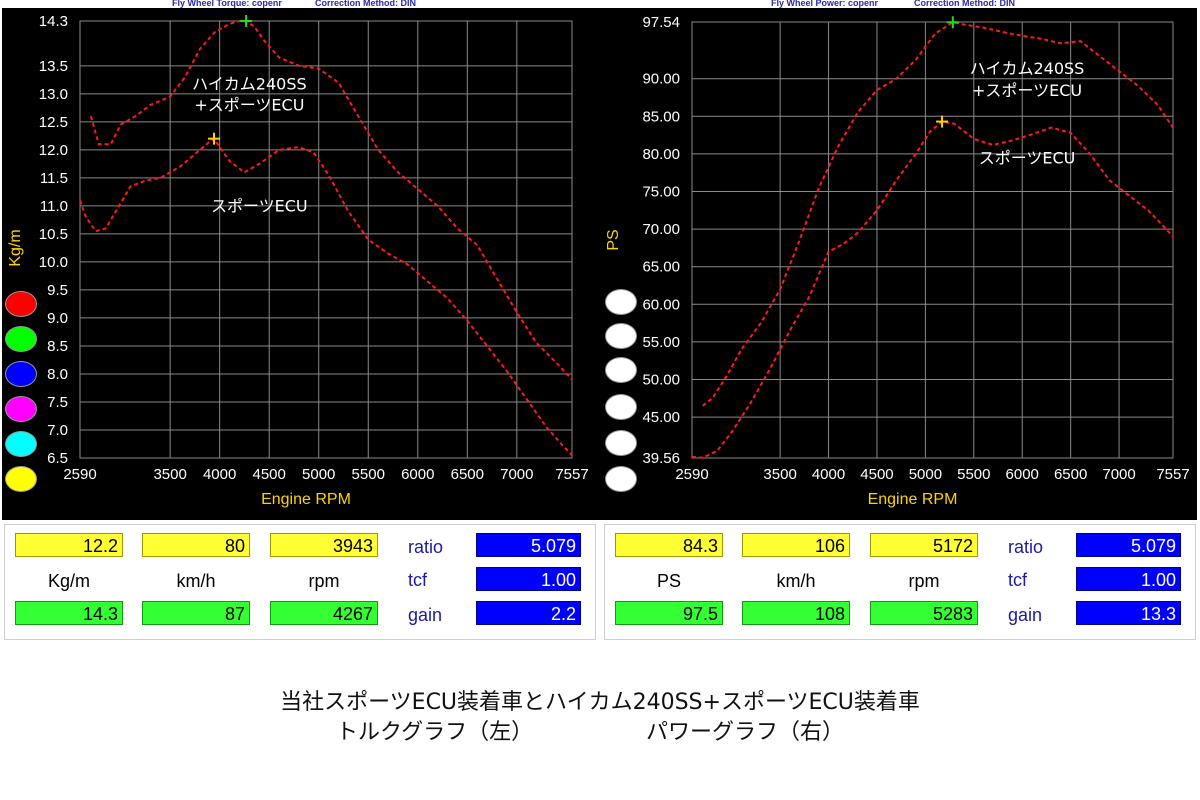  I want to click on y-tick-label: 9.5, so click(57, 290).